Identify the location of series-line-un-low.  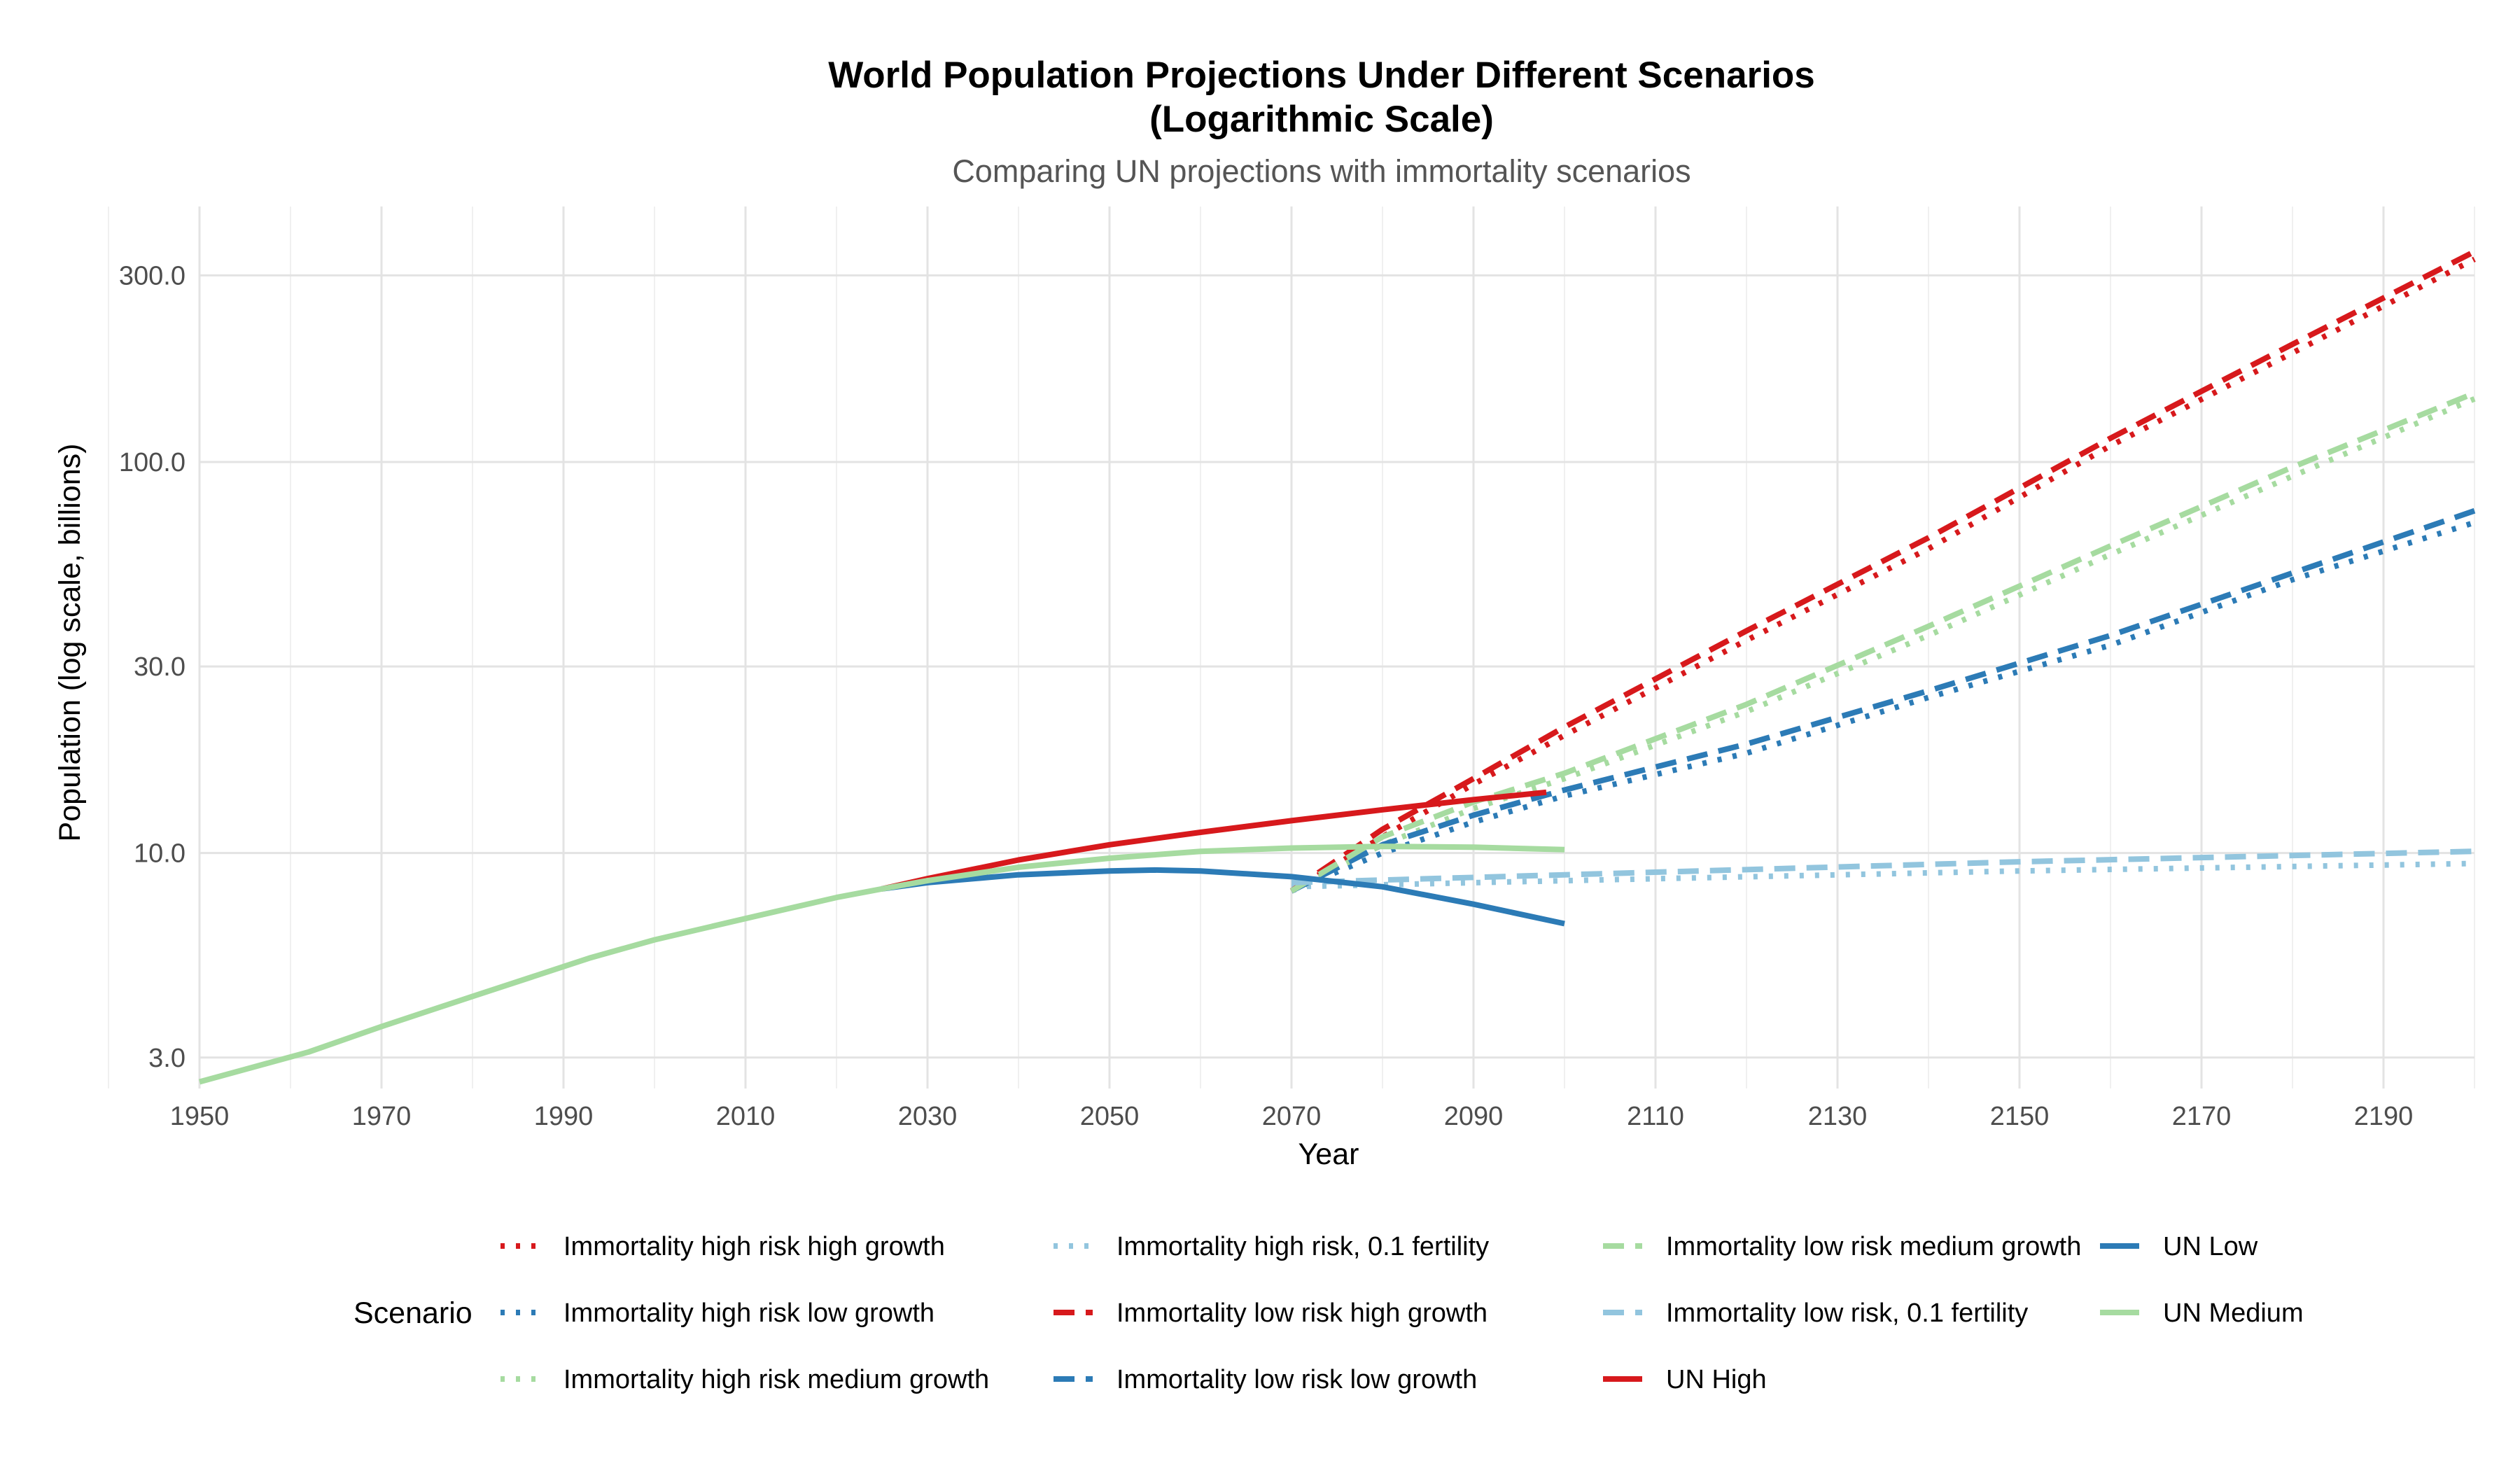
(1223, 897).